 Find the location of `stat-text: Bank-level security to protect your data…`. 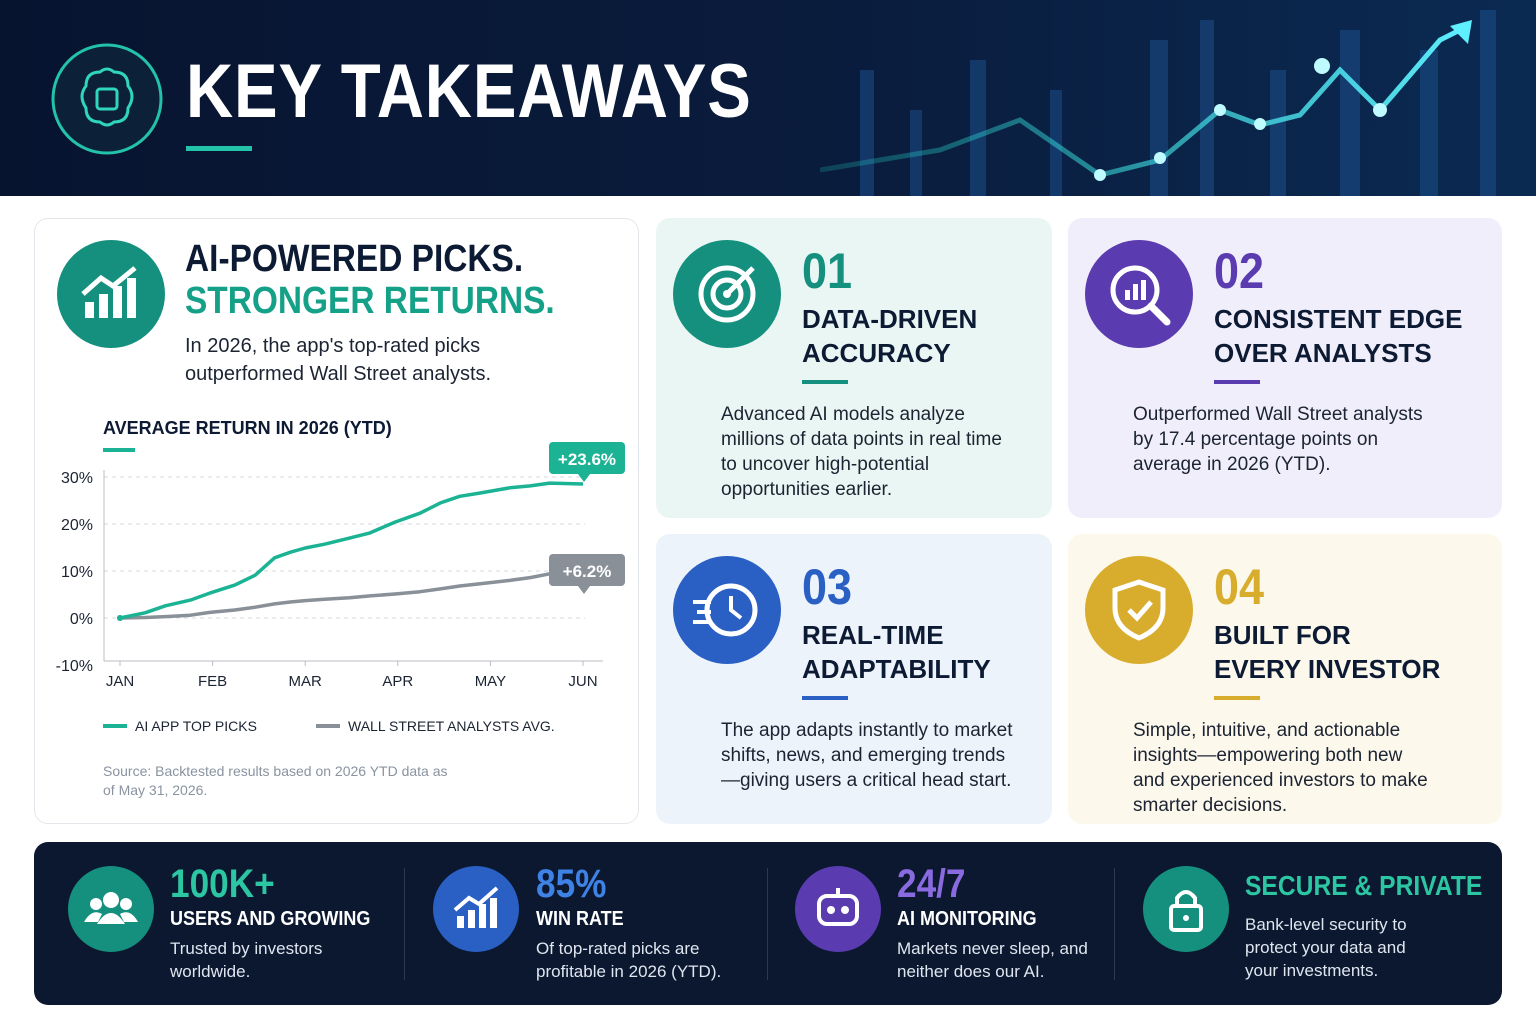

stat-text: Bank-level security to protect your data… is located at coordinates (1326, 947).